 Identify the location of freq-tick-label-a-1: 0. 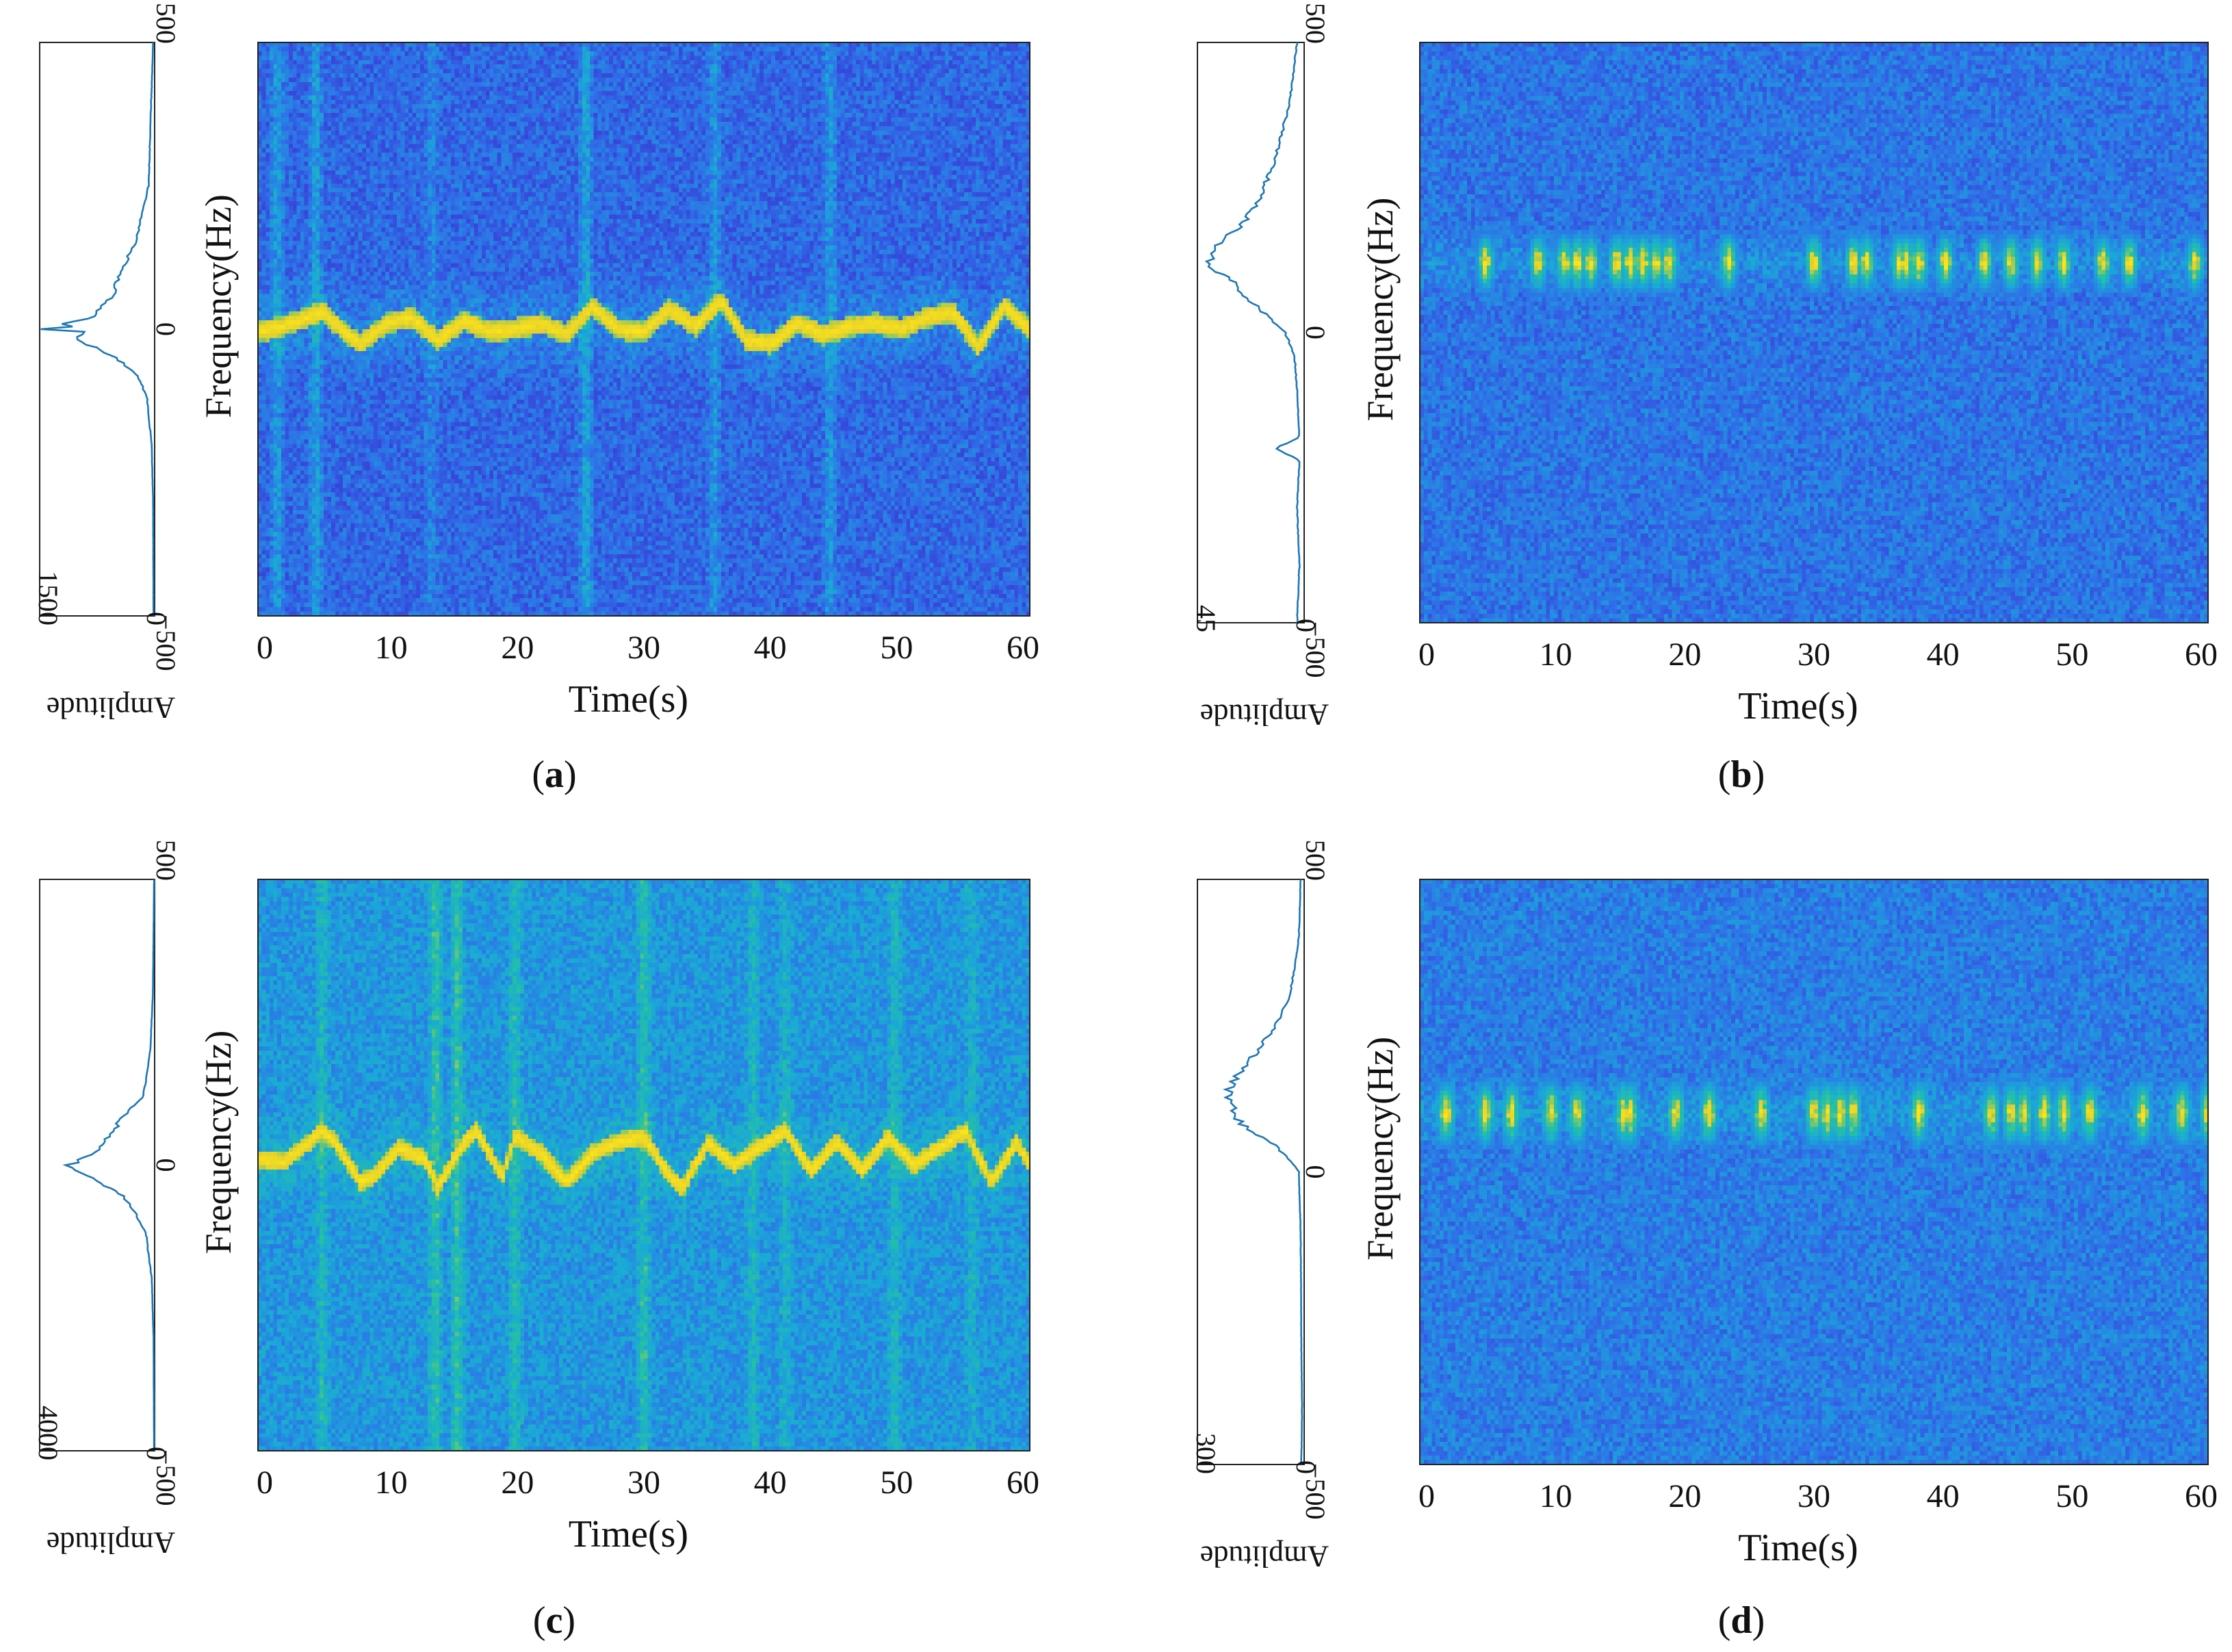
(166, 329).